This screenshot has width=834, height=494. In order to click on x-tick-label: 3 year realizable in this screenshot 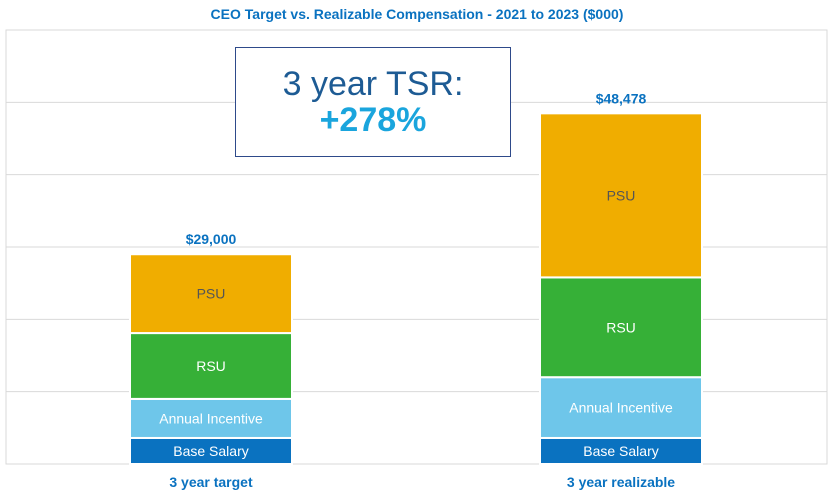, I will do `click(621, 482)`.